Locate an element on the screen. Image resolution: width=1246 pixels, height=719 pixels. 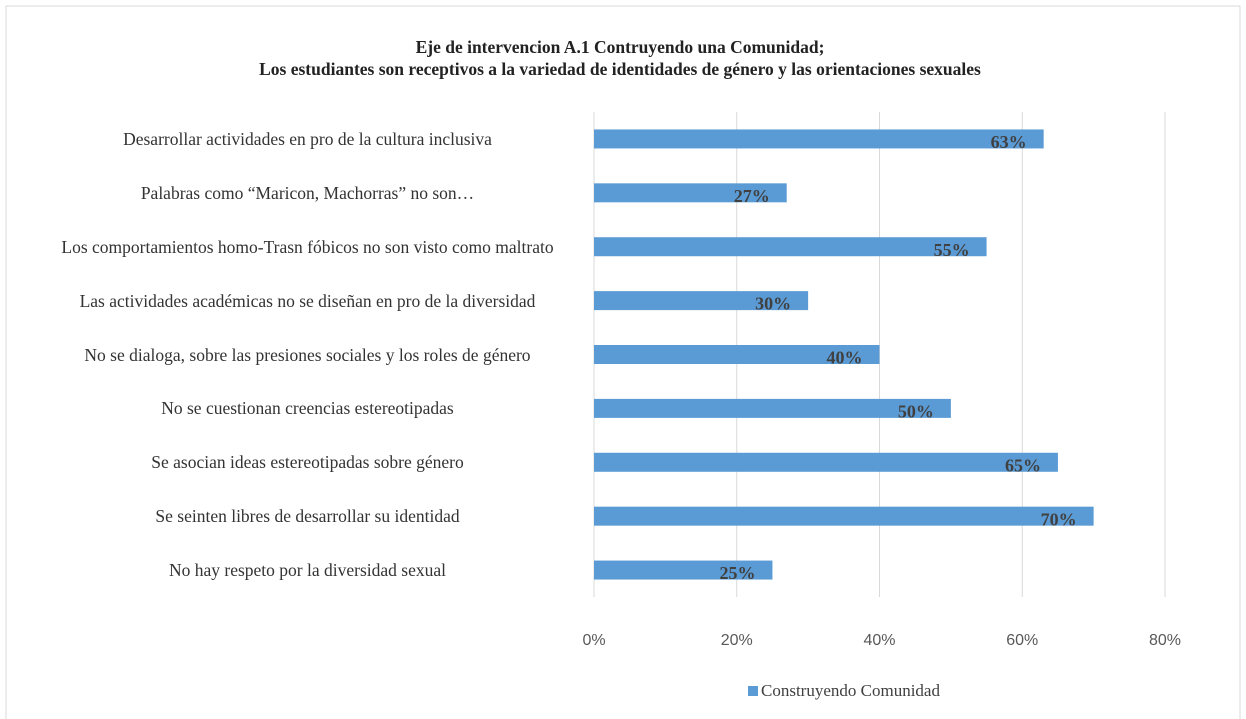
value-label: 25% is located at coordinates (737, 573).